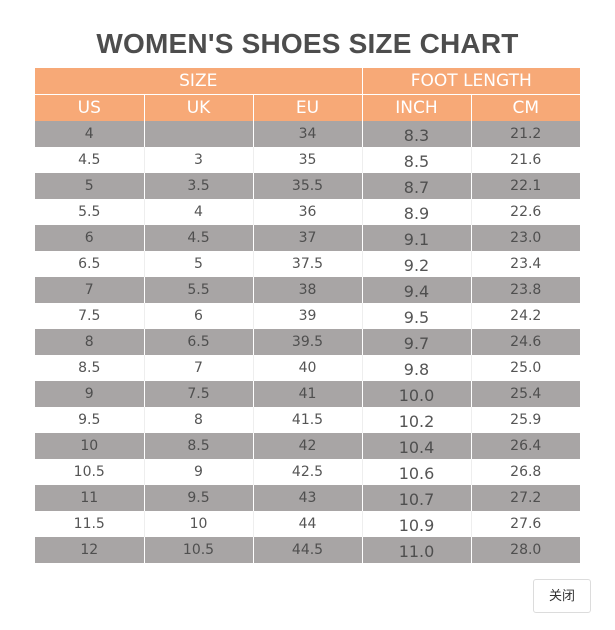 Image resolution: width=615 pixels, height=630 pixels. I want to click on header-group-row: SIZE FOOT LENGTH, so click(307, 81).